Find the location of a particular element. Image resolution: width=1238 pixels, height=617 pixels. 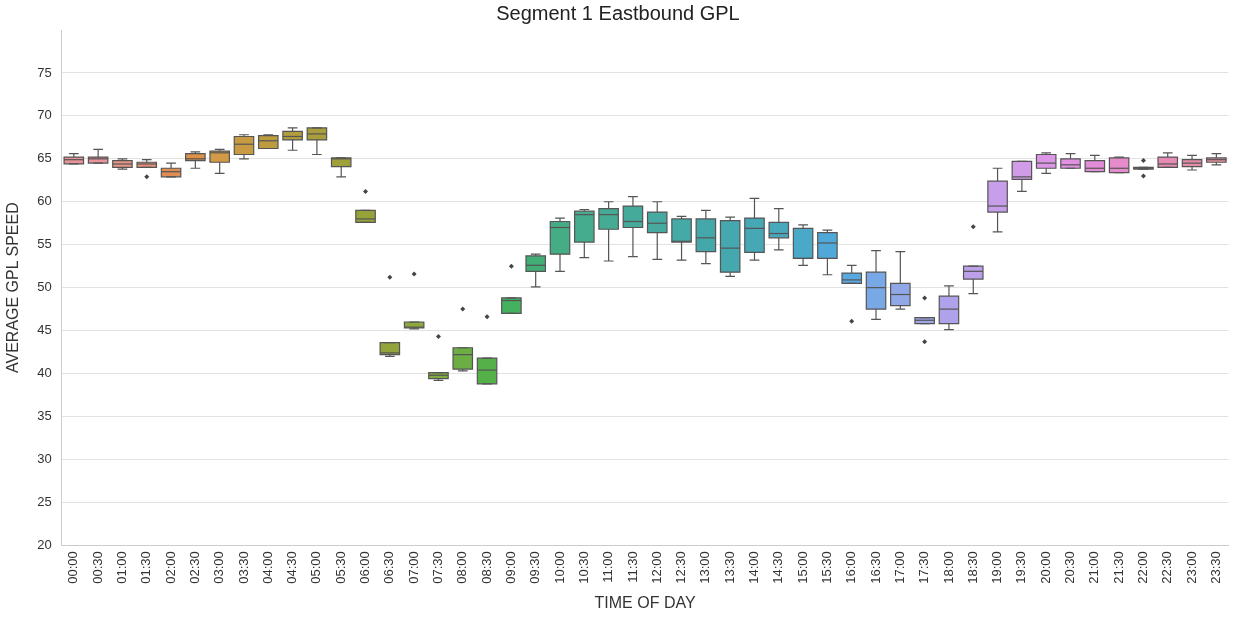

x-tick-label: 00:30 is located at coordinates (97, 567).